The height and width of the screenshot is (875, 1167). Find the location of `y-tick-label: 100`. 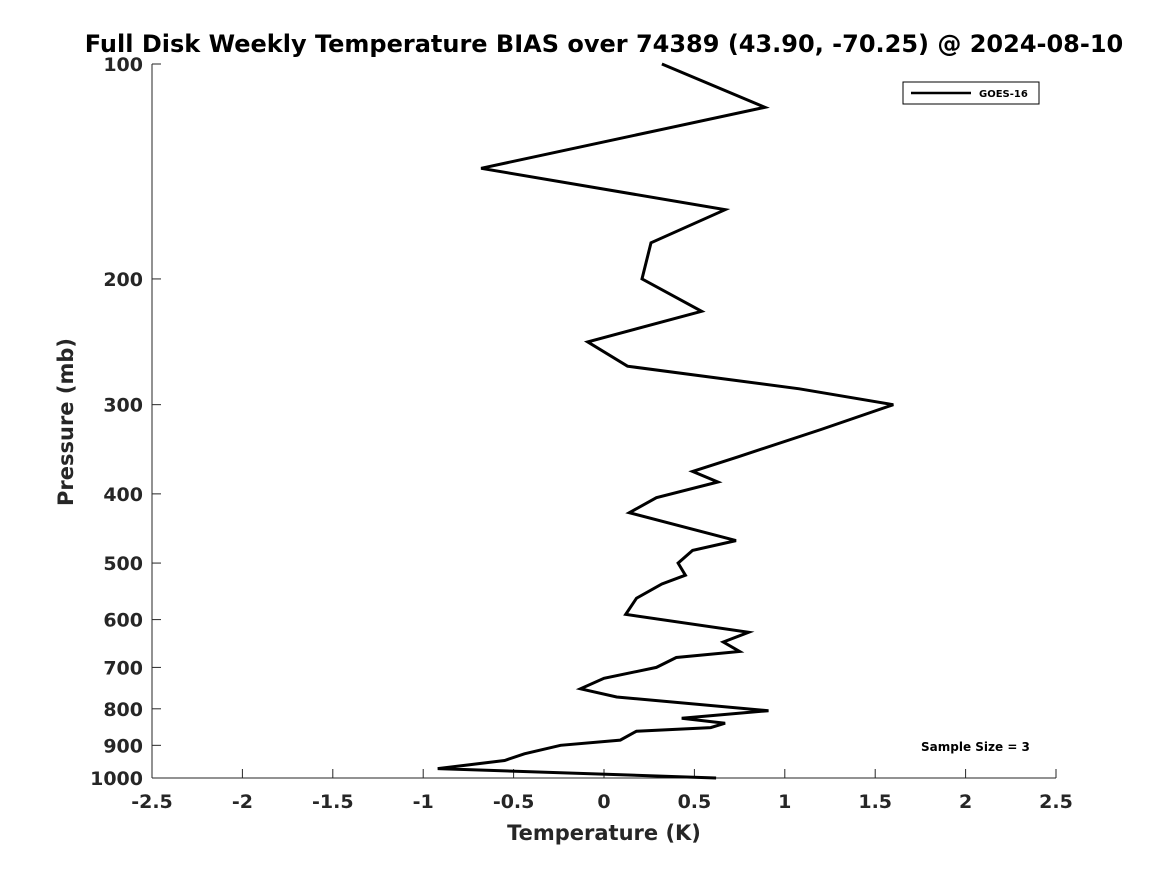

y-tick-label: 100 is located at coordinates (123, 65).